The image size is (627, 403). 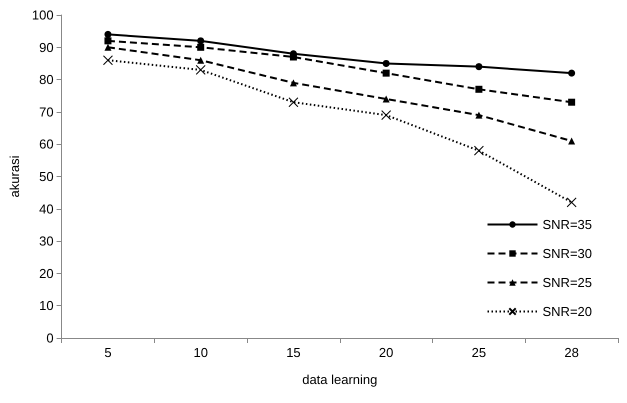 What do you see at coordinates (46, 273) in the screenshot?
I see `y-tick-label: 20` at bounding box center [46, 273].